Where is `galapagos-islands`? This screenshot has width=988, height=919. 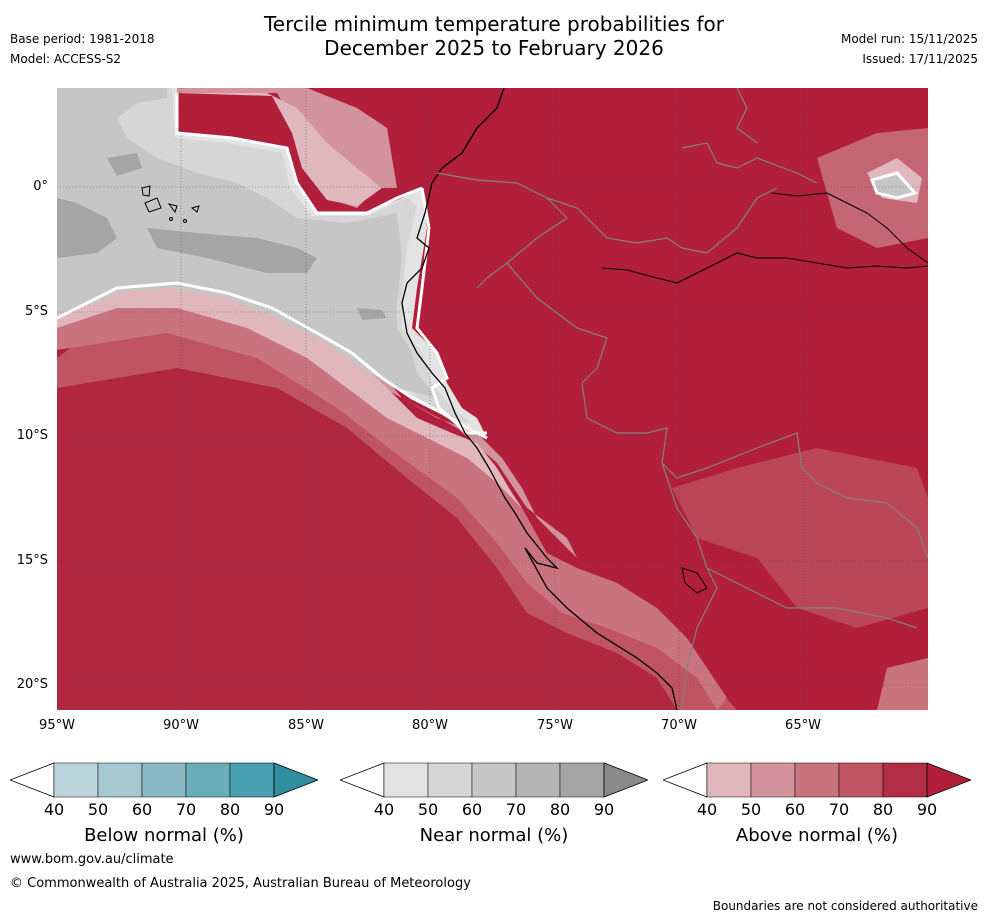 galapagos-islands is located at coordinates (170, 204).